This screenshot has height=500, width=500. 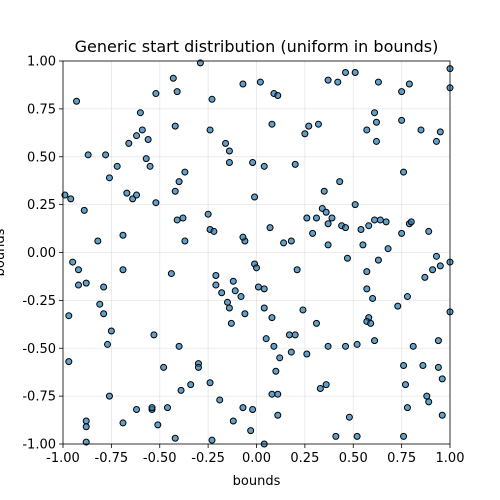 What do you see at coordinates (42, 254) in the screenshot?
I see `y-axis-ticks: -1.00 -0.75 -0.50 -0.25 0.00 0.25 0.50 0.75 1.00` at bounding box center [42, 254].